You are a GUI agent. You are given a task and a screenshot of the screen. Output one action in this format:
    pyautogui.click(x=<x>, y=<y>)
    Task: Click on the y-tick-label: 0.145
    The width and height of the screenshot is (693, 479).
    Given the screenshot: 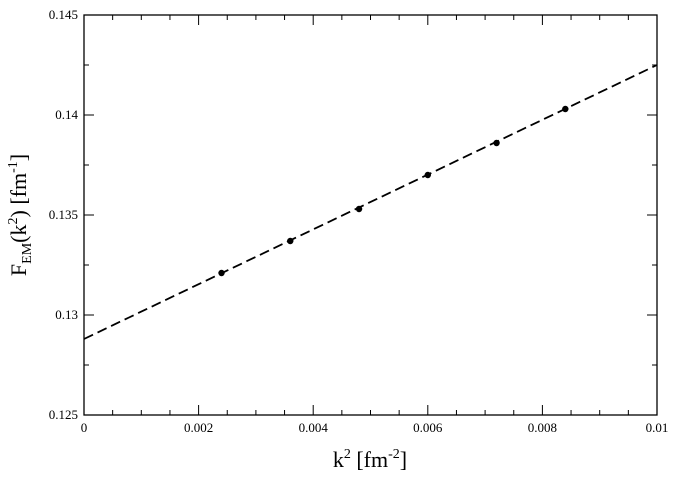 What is the action you would take?
    pyautogui.click(x=63, y=14)
    